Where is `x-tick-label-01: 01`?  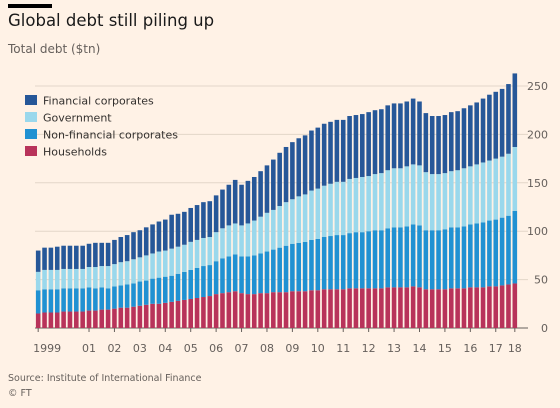
x-tick-label-01: 01 is located at coordinates (89, 348).